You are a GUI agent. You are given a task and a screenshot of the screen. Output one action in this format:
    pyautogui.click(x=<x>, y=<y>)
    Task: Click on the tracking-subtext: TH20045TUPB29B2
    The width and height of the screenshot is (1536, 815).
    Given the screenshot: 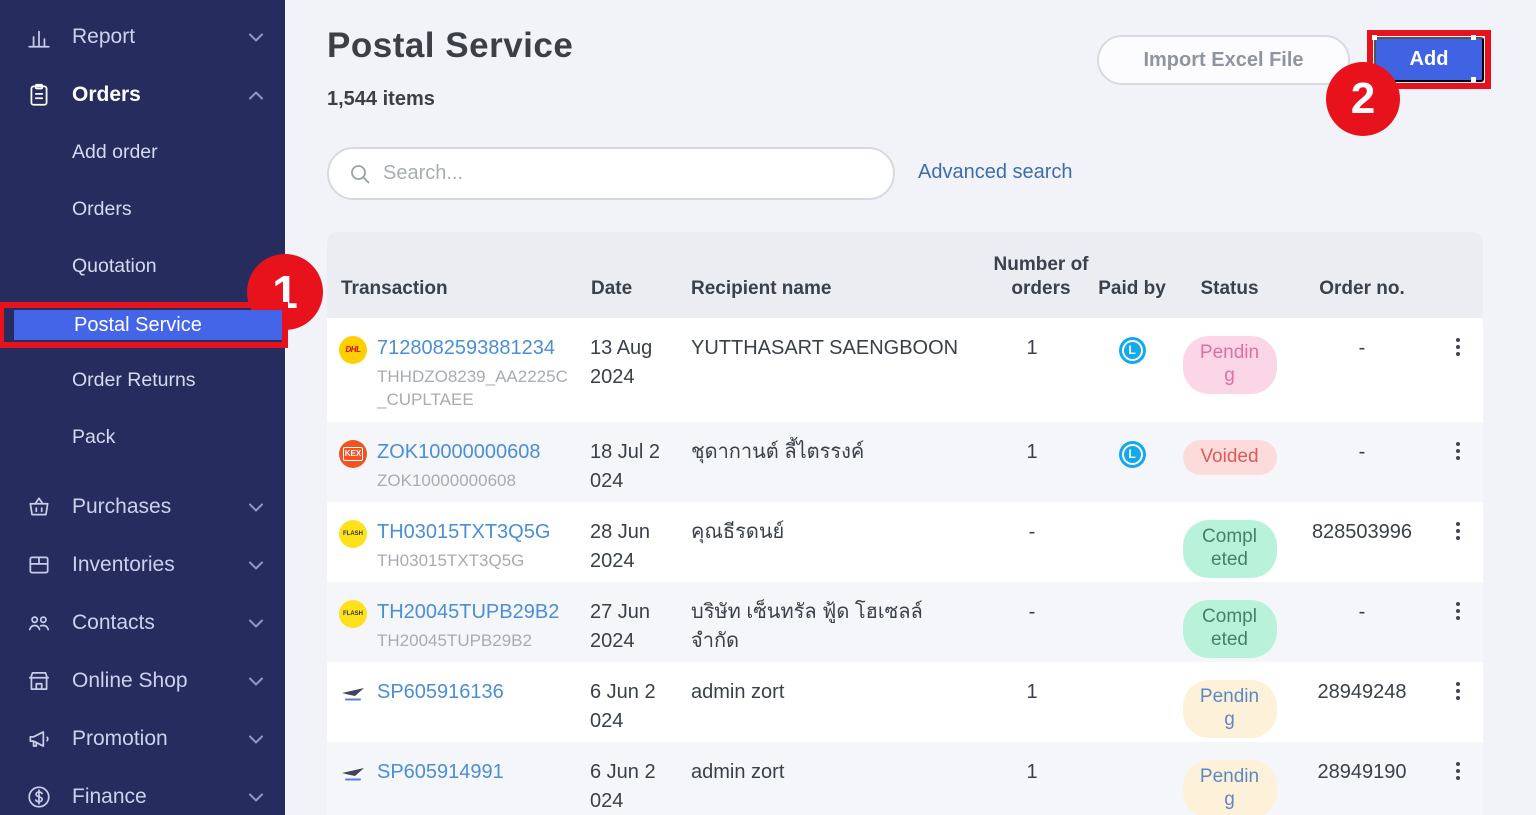 What is the action you would take?
    pyautogui.click(x=454, y=640)
    